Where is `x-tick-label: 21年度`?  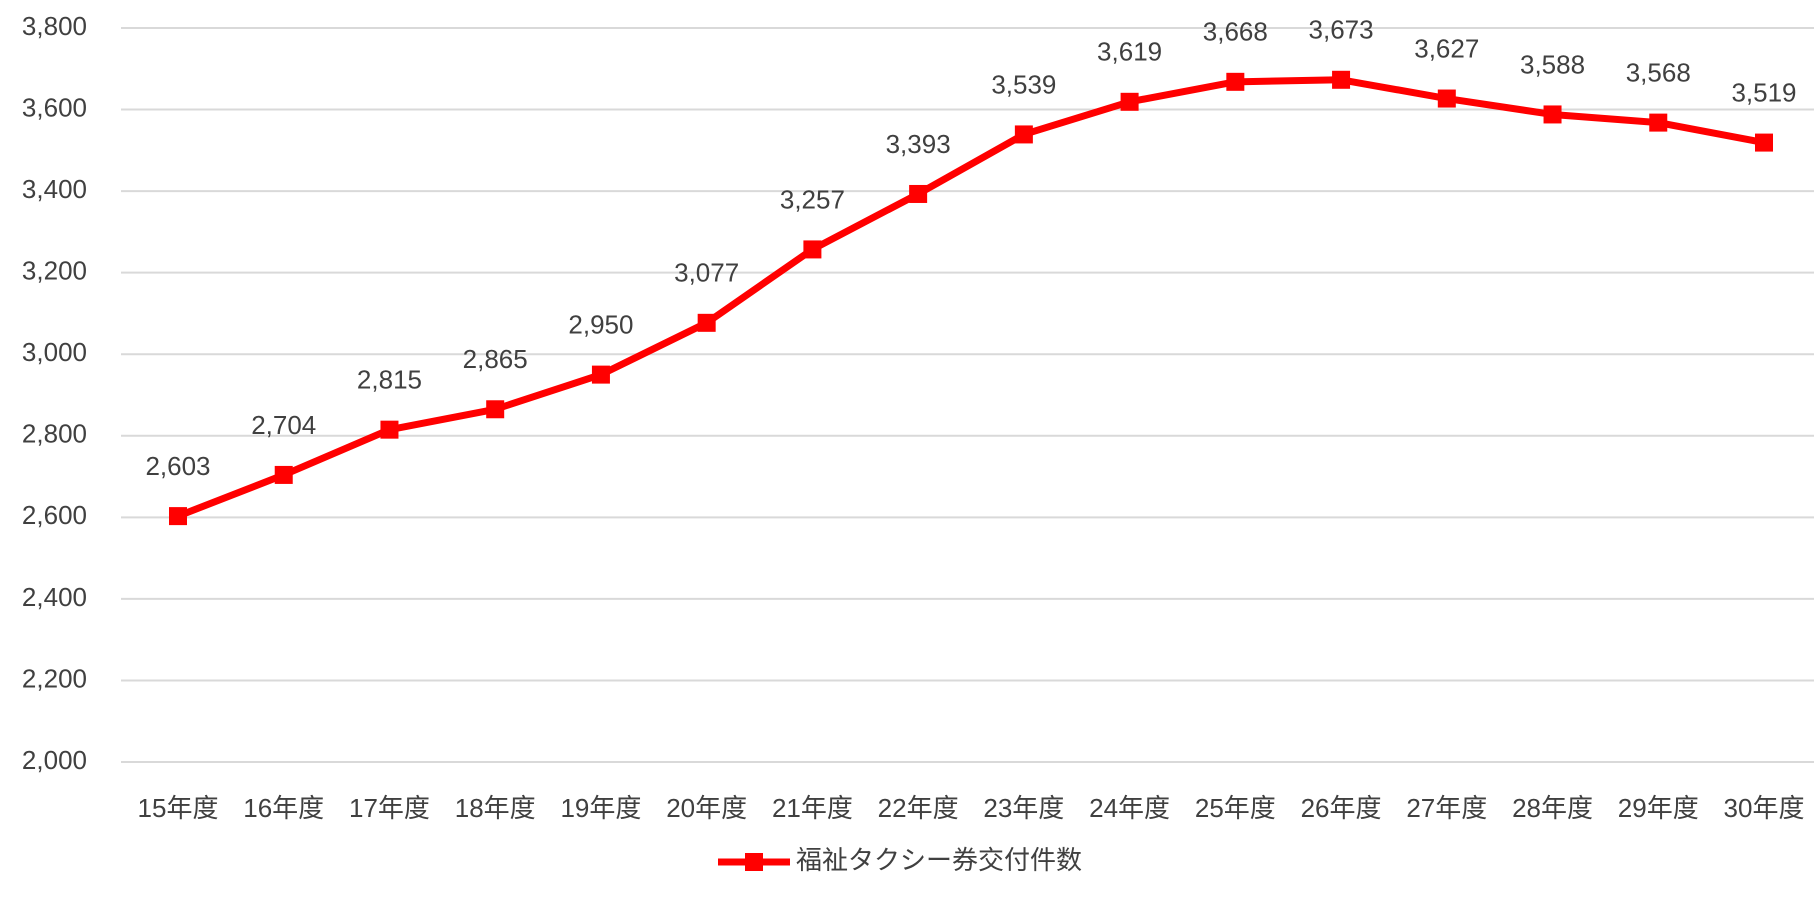 x-tick-label: 21年度 is located at coordinates (812, 808).